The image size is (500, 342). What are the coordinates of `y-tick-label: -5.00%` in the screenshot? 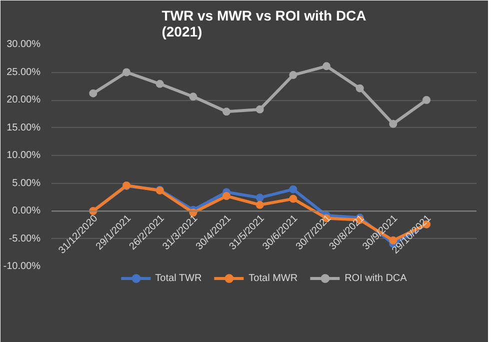 It's located at (24, 238).